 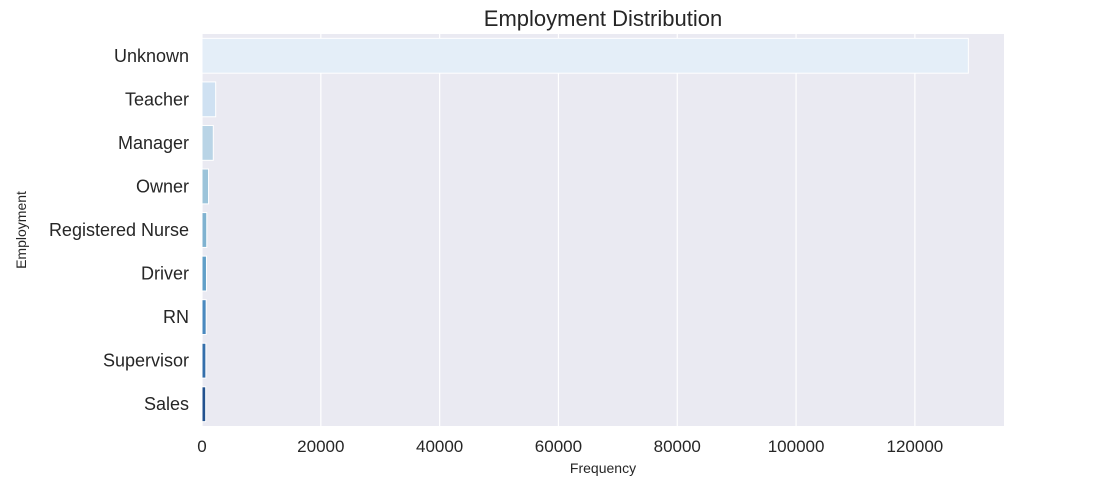 I want to click on category-label: Sales, so click(x=166, y=404).